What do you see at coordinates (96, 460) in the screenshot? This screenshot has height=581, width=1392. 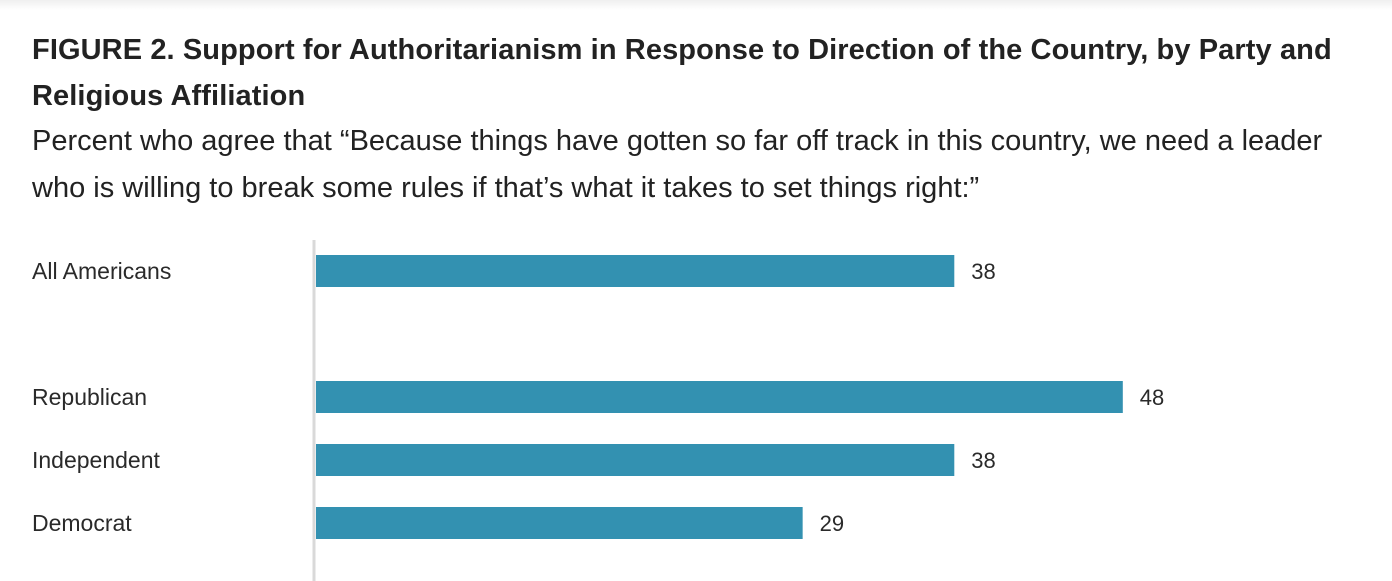 I see `category-label: Independent` at bounding box center [96, 460].